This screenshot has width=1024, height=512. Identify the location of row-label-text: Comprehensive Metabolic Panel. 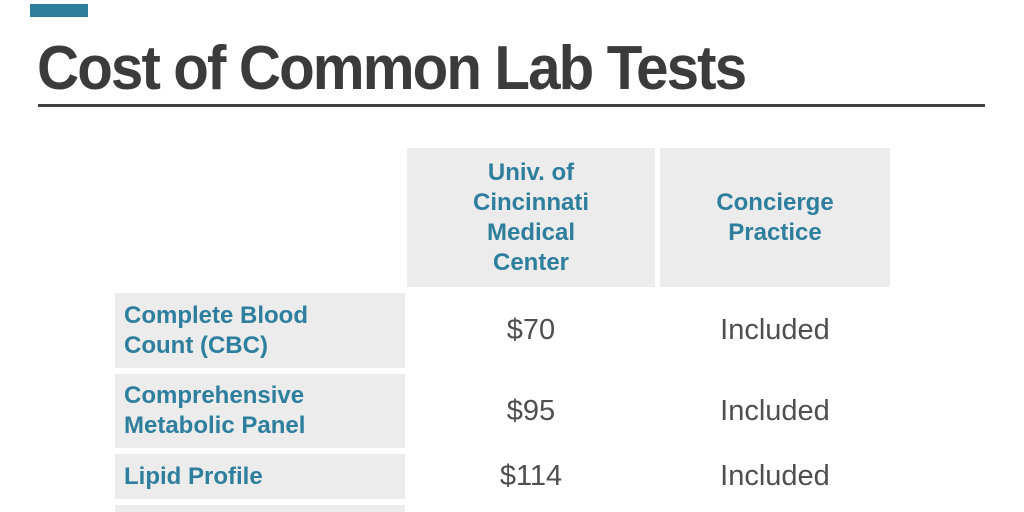
(215, 410).